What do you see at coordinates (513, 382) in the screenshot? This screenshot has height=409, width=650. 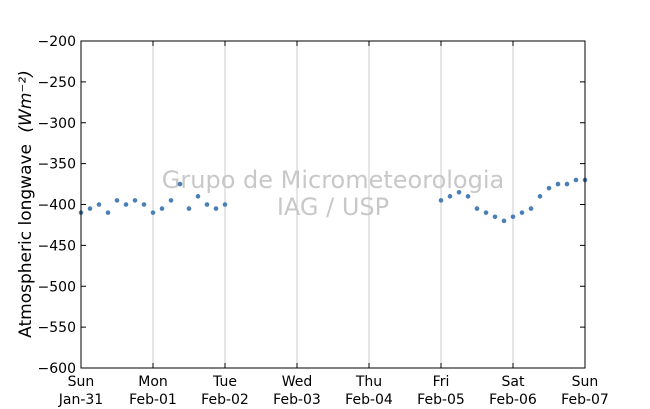 I see `x-tick-day: Sat` at bounding box center [513, 382].